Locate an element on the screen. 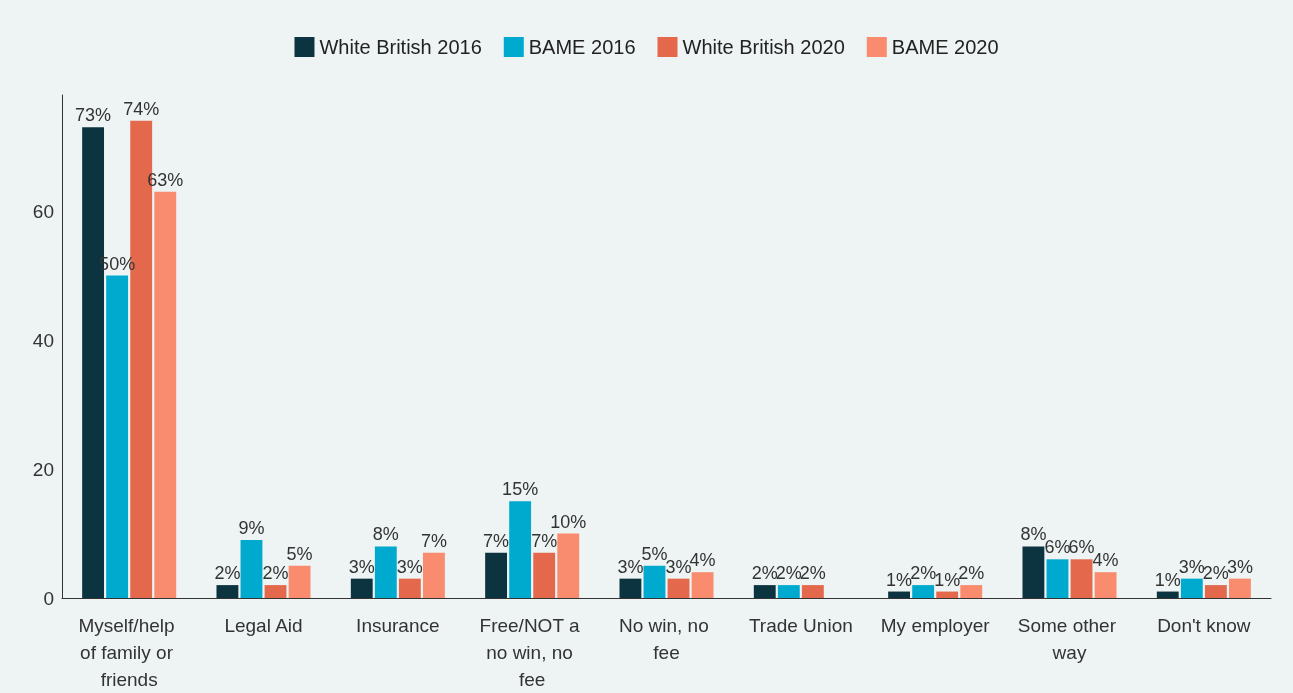  data-label: 15% is located at coordinates (520, 489).